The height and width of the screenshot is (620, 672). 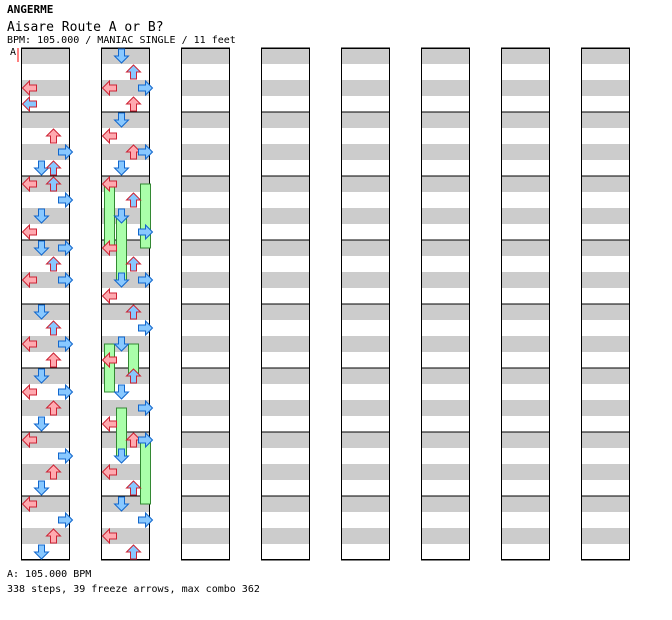 What do you see at coordinates (85, 27) in the screenshot?
I see `song-title: Aisare Route A or B?` at bounding box center [85, 27].